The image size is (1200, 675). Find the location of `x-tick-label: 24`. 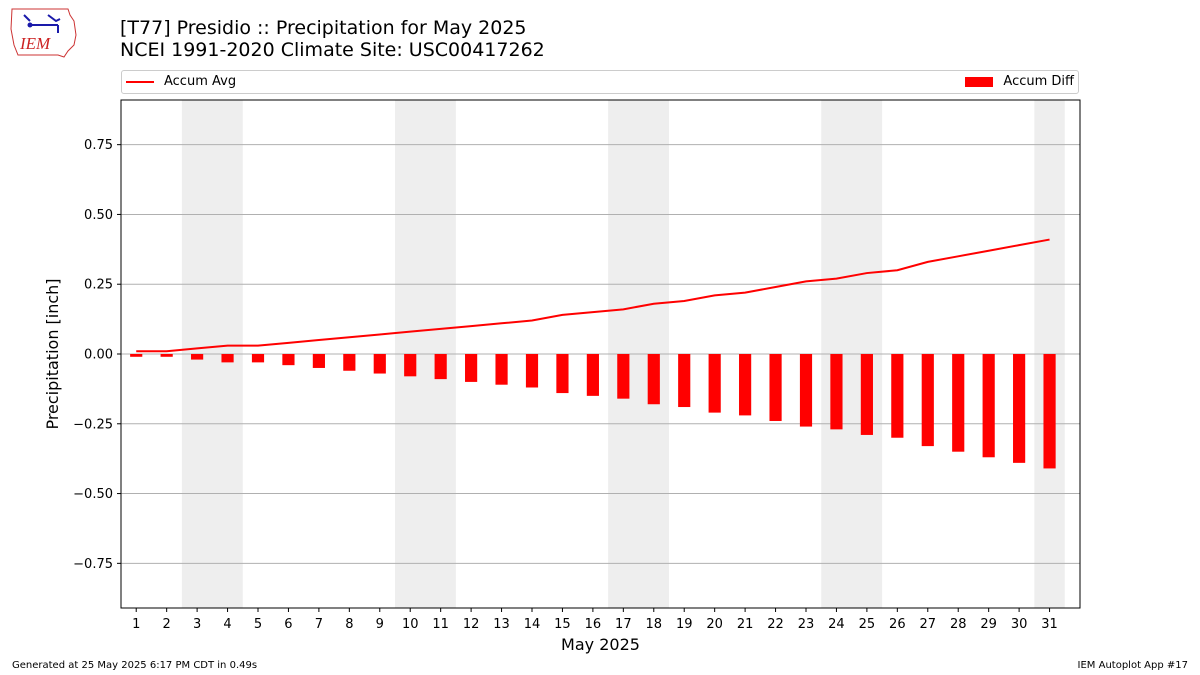

x-tick-label: 24 is located at coordinates (836, 624).